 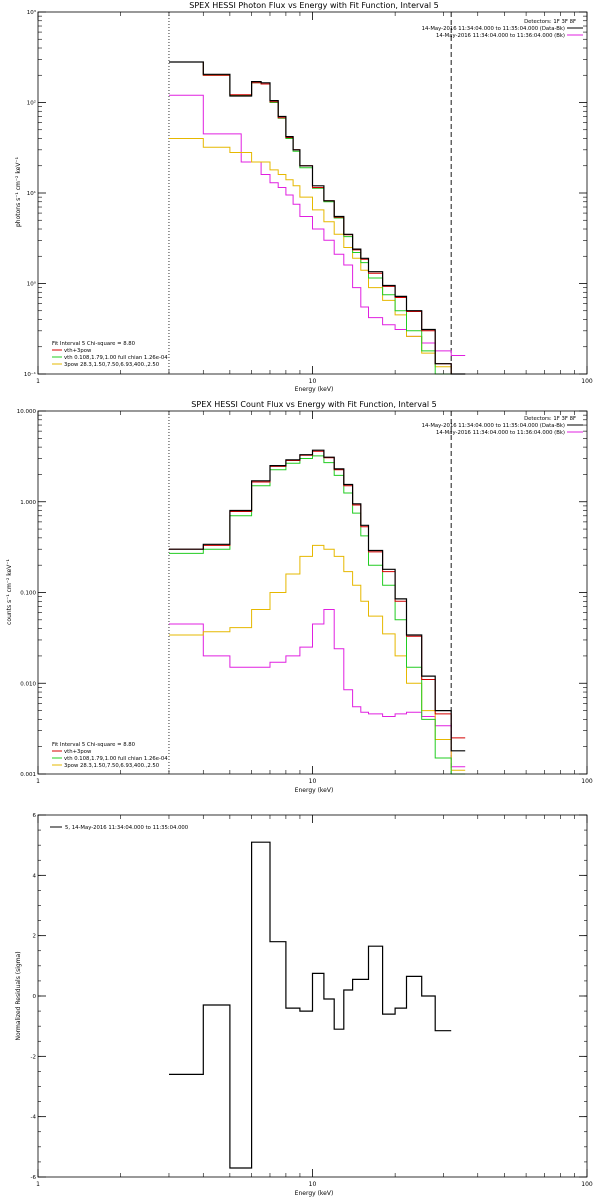 What do you see at coordinates (313, 1184) in the screenshot?
I see `residual-x-tick-label: 10` at bounding box center [313, 1184].